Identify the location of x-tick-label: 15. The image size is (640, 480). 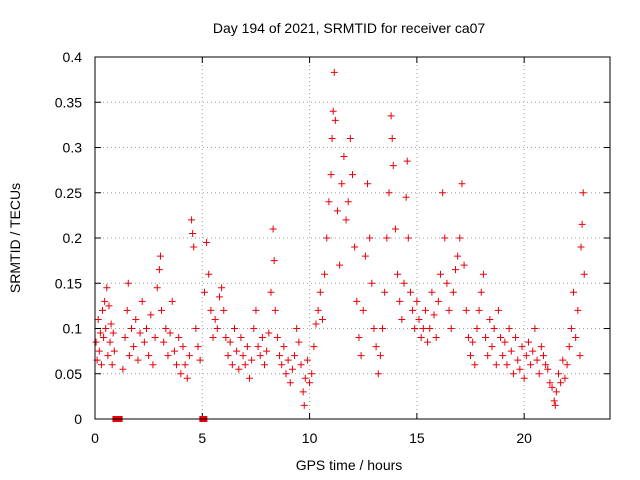
(417, 438).